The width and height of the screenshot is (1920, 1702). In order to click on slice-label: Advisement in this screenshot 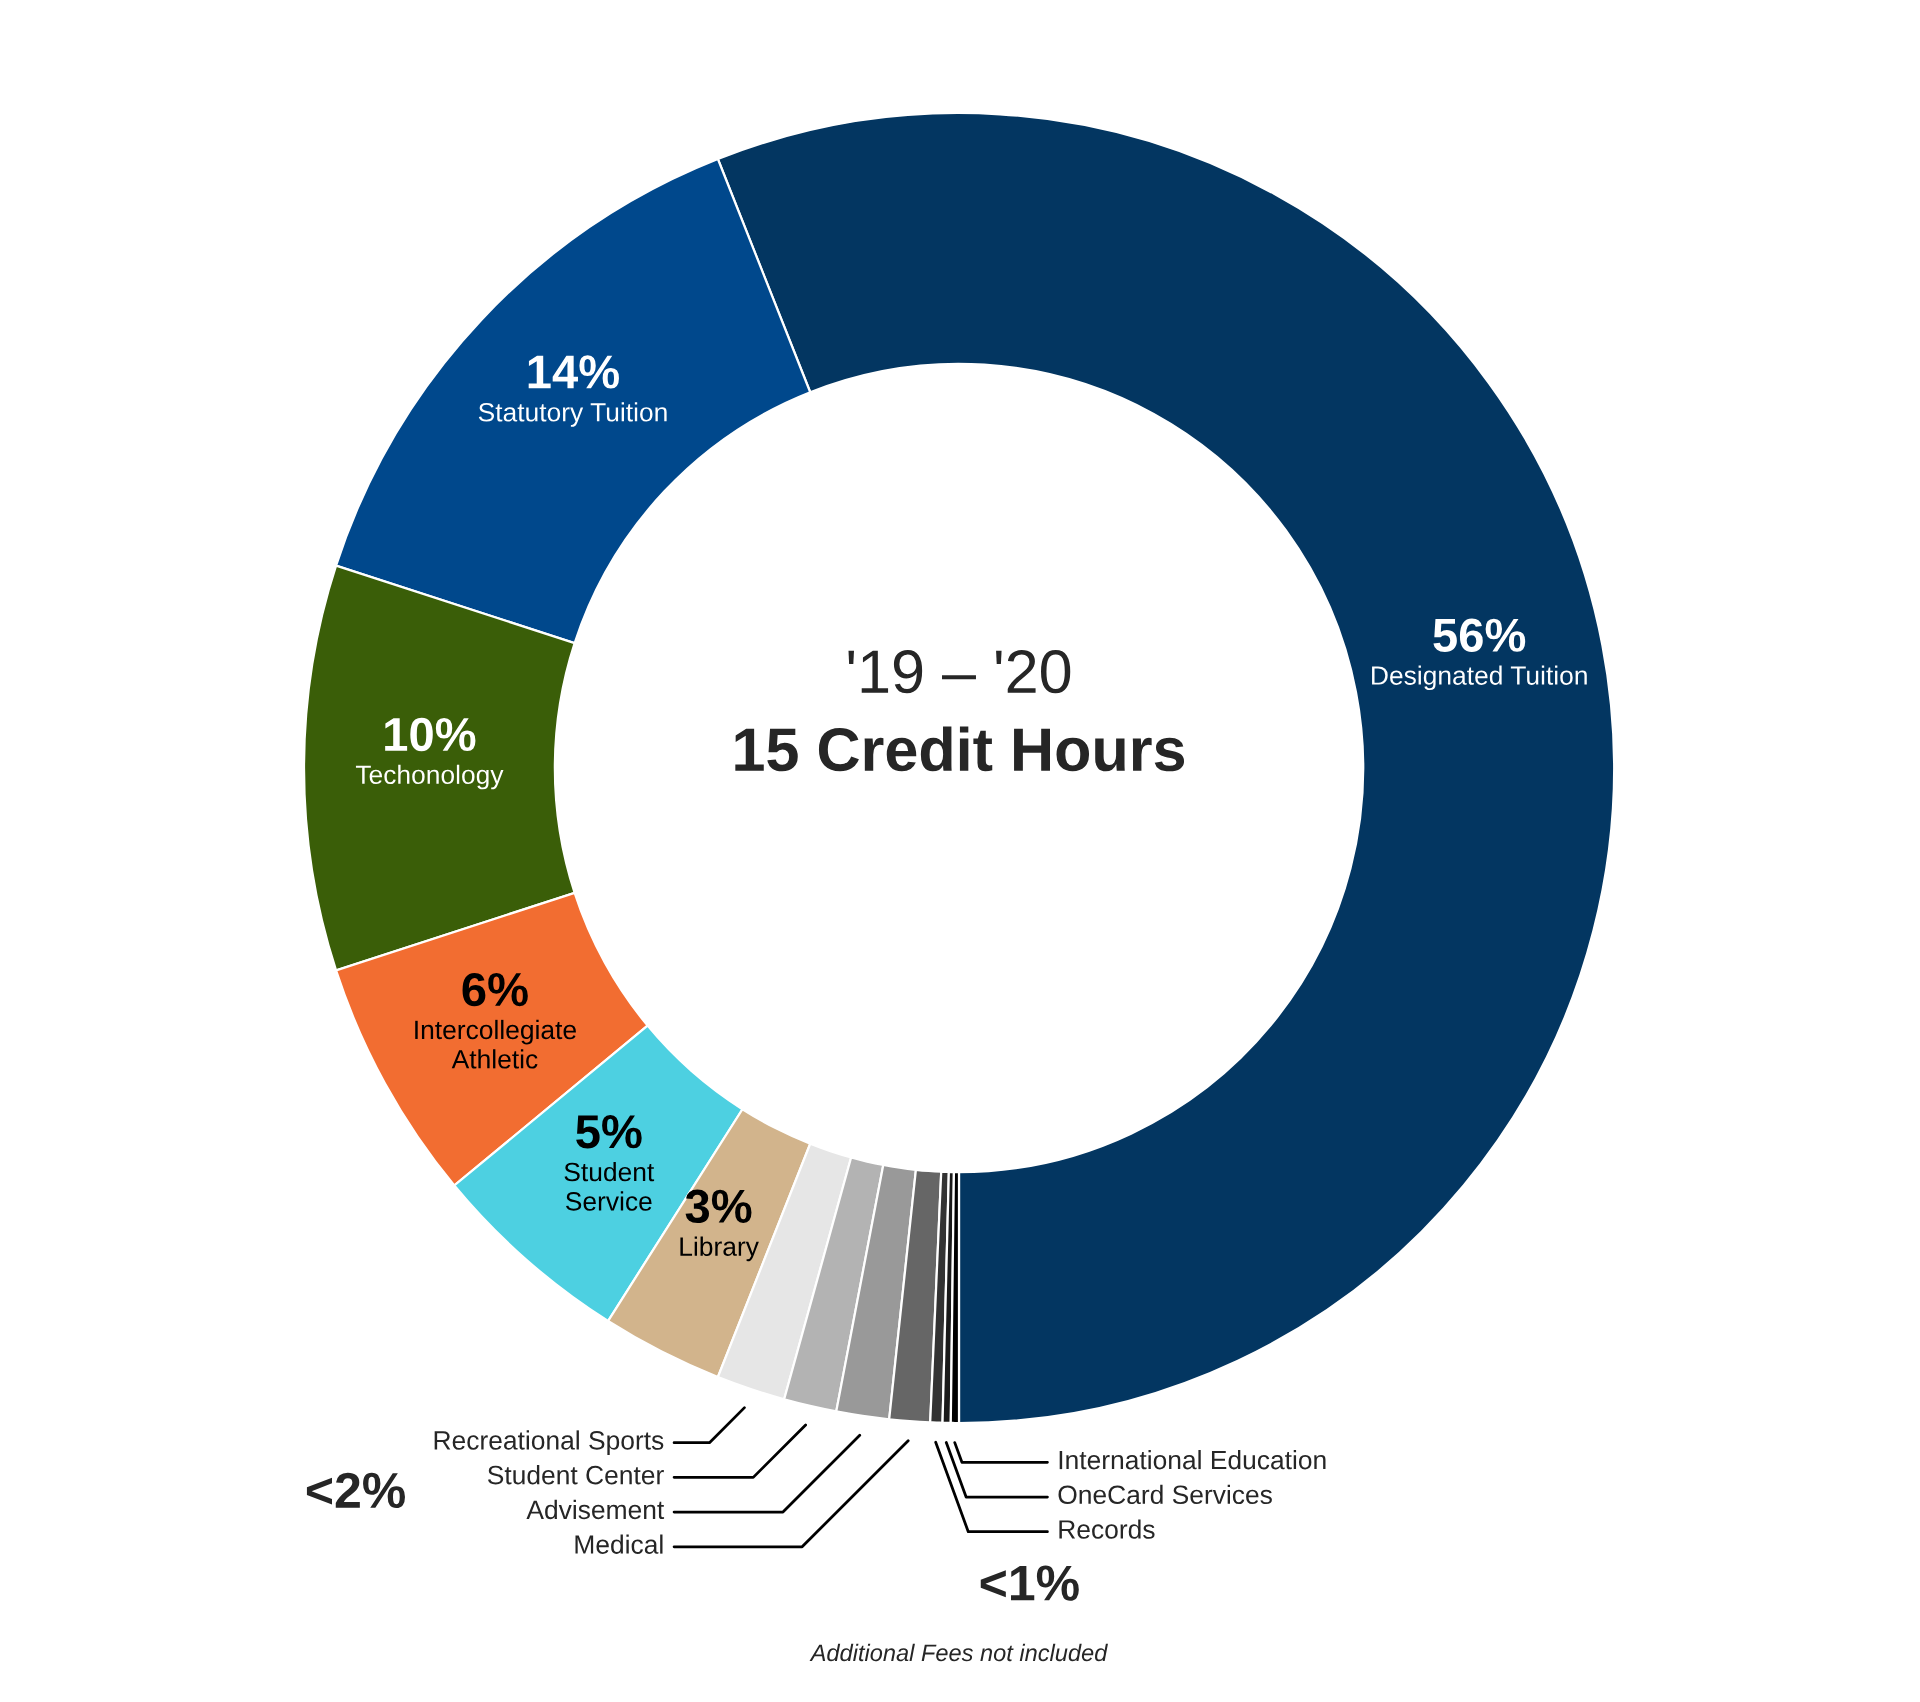, I will do `click(595, 1509)`.